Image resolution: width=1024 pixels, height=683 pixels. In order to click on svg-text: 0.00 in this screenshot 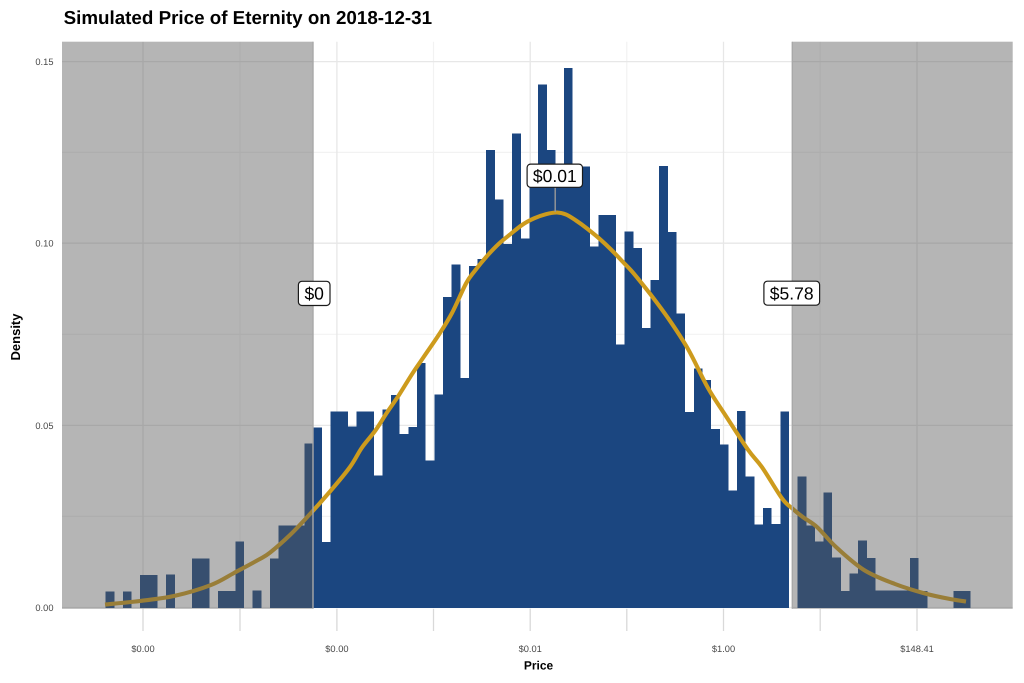, I will do `click(44, 608)`.